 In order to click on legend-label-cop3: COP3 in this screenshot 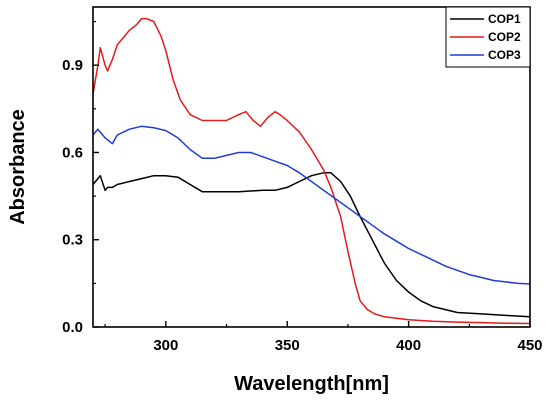, I will do `click(504, 55)`.